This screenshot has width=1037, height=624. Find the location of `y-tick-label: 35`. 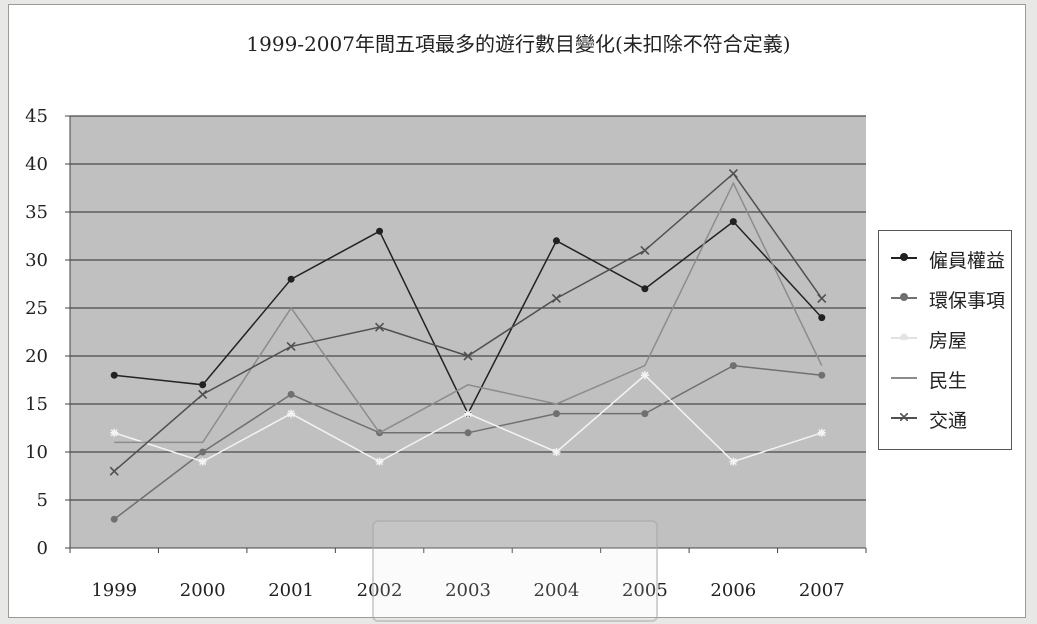

y-tick-label: 35 is located at coordinates (36, 212).